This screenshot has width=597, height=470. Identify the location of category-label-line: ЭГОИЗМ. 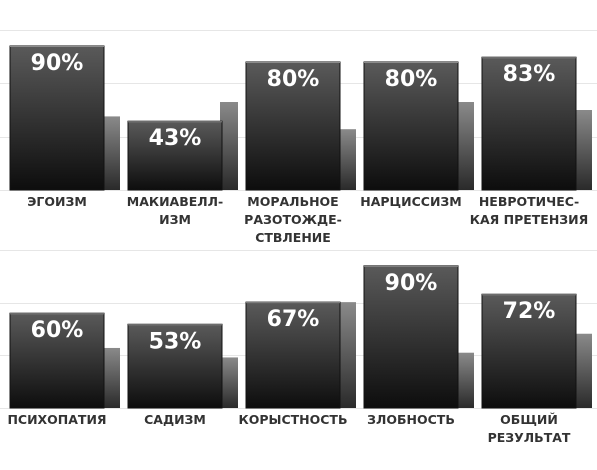
(57, 201).